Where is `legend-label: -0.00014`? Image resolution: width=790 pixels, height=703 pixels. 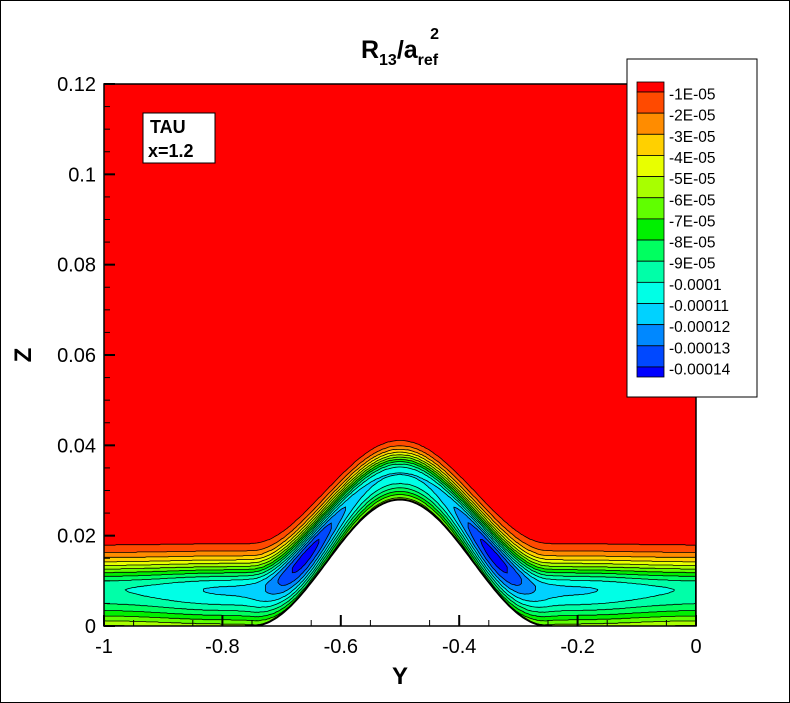 legend-label: -0.00014 is located at coordinates (700, 369).